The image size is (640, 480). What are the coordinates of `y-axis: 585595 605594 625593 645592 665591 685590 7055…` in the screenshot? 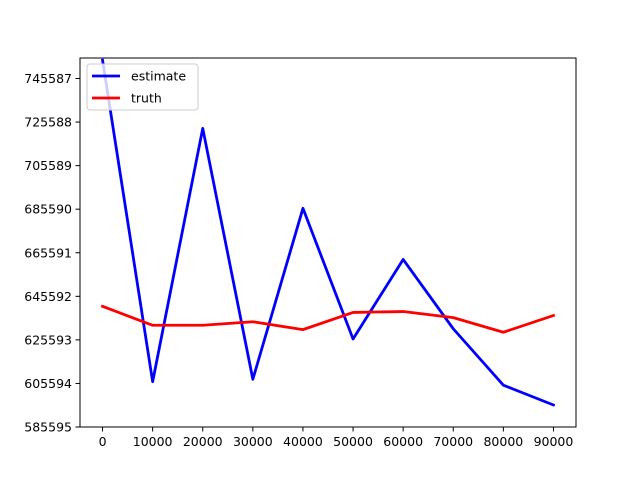 It's located at (52, 253).